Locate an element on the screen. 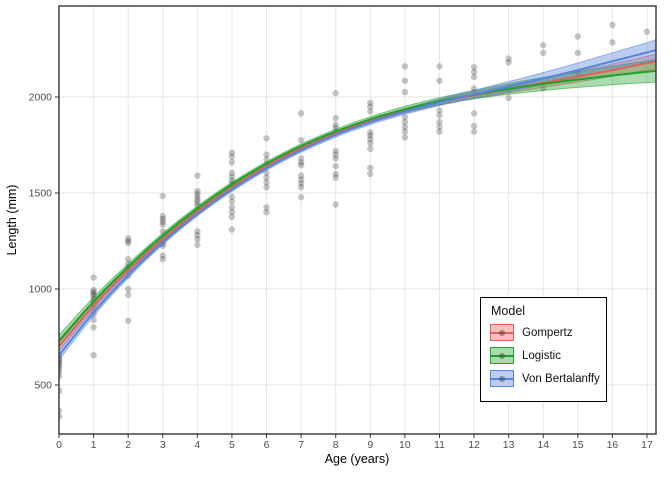 Image resolution: width=672 pixels, height=480 pixels. x-tick-label: 2 is located at coordinates (128, 445).